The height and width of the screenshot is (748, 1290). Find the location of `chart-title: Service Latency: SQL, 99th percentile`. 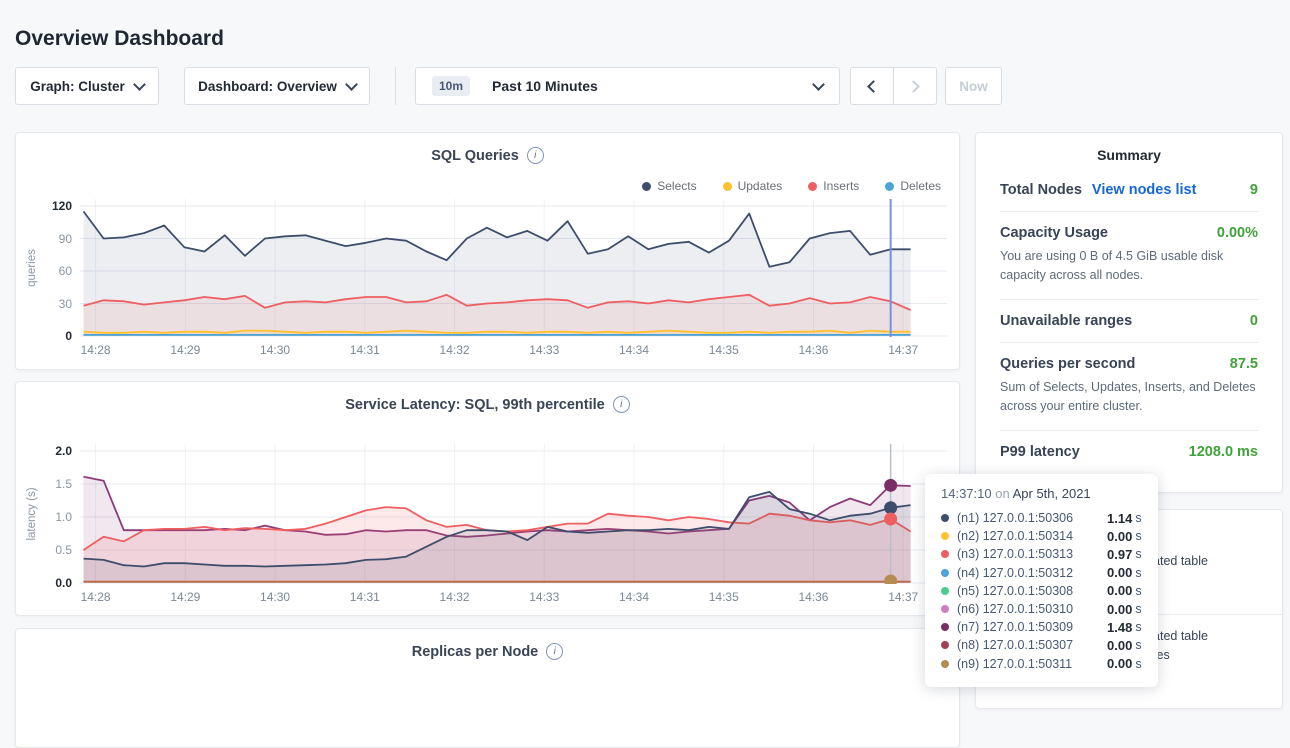

chart-title: Service Latency: SQL, 99th percentile is located at coordinates (475, 404).